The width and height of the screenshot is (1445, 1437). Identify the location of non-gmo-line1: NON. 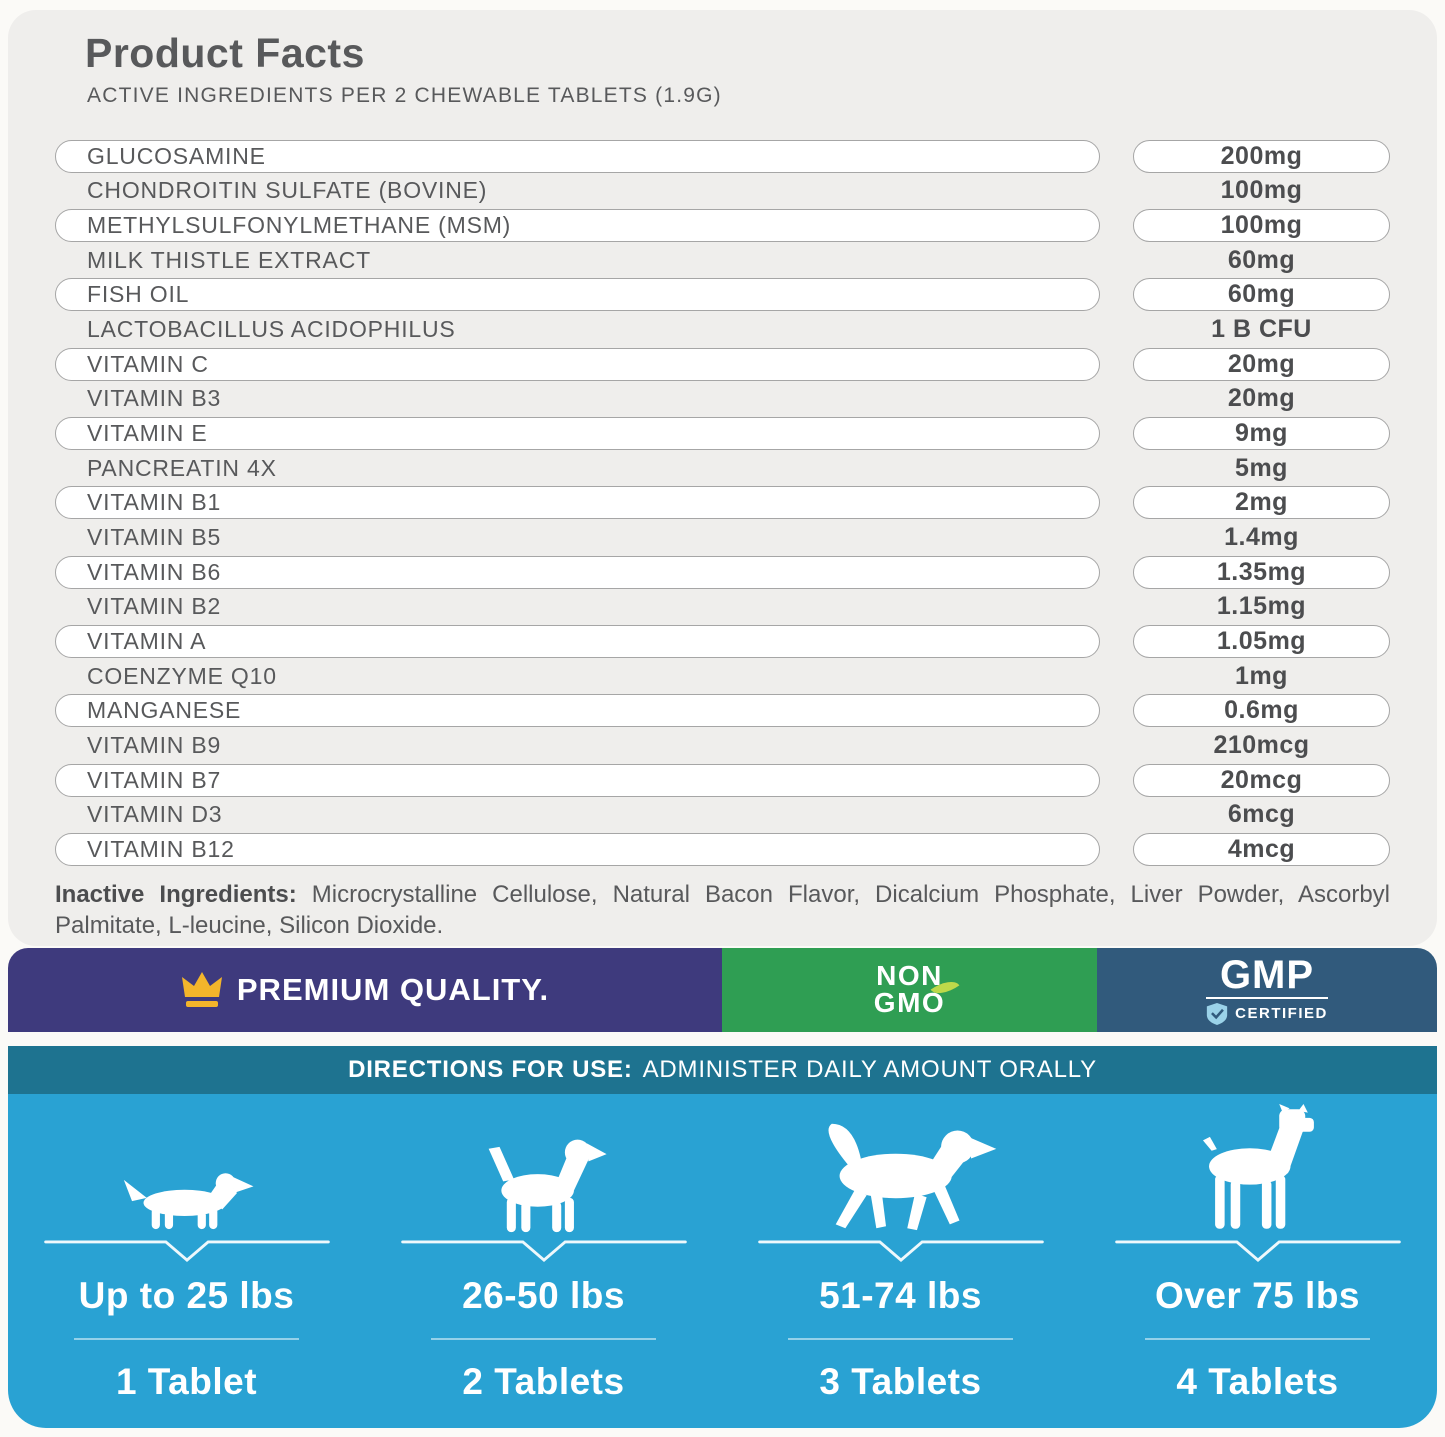
(909, 976).